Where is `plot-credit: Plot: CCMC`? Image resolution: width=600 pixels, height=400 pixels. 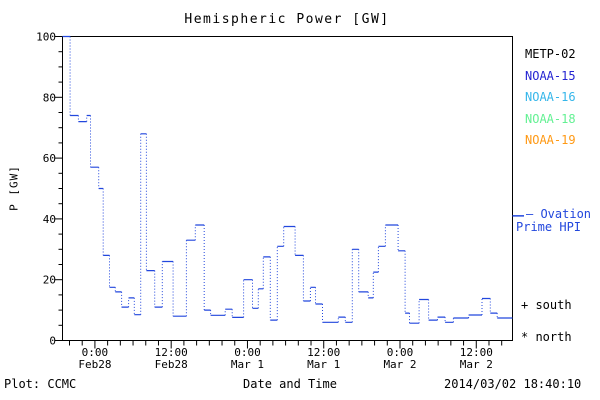
plot-credit: Plot: CCMC is located at coordinates (40, 384).